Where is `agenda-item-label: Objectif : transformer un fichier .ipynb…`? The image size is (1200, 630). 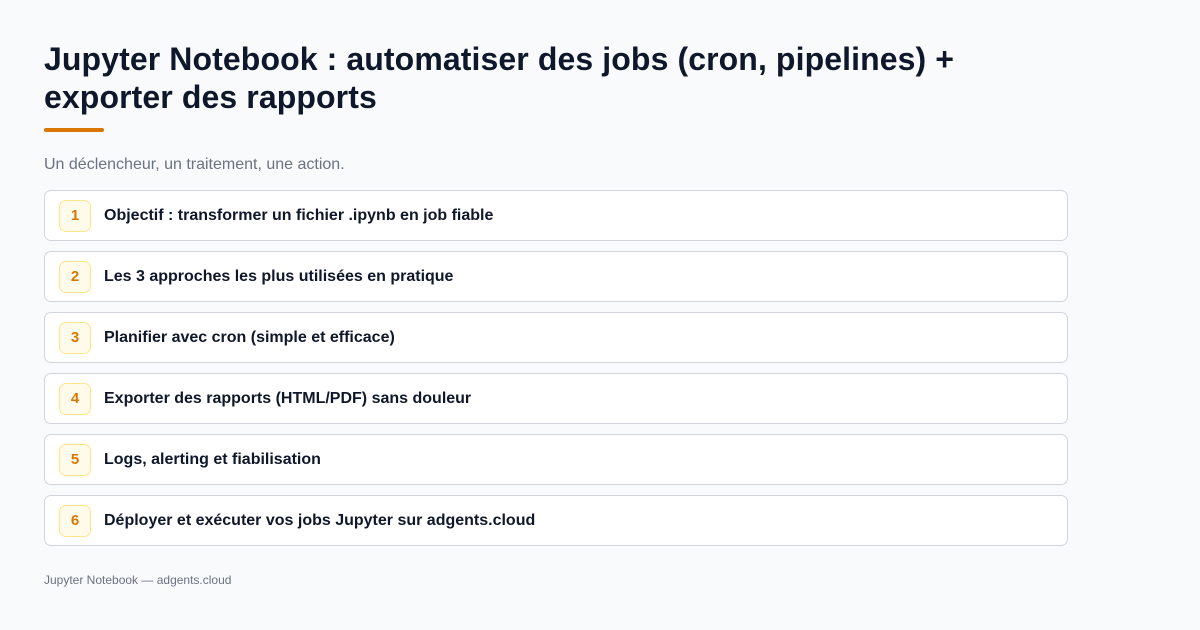
agenda-item-label: Objectif : transformer un fichier .ipynb… is located at coordinates (299, 215).